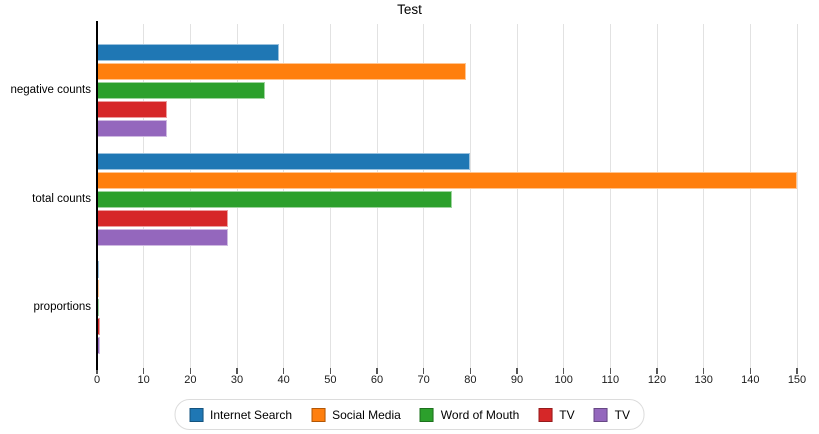 This screenshot has width=819, height=434. Describe the element at coordinates (330, 380) in the screenshot. I see `x-axis-tick-label: 50` at that location.